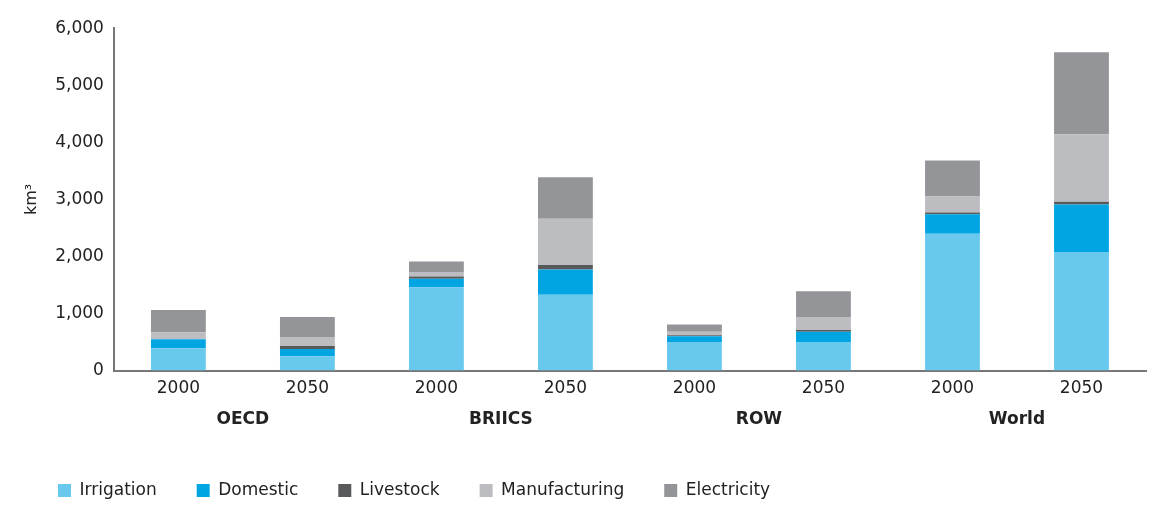 This screenshot has width=1164, height=517. I want to click on legend-label: Domestic, so click(258, 488).